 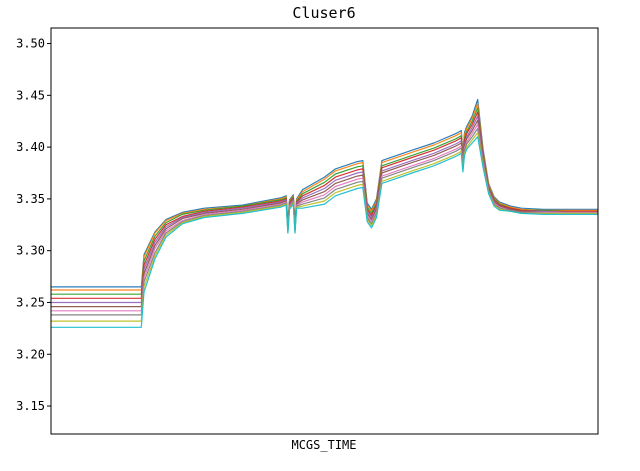 What do you see at coordinates (30, 251) in the screenshot?
I see `y-tick-label: 3.30` at bounding box center [30, 251].